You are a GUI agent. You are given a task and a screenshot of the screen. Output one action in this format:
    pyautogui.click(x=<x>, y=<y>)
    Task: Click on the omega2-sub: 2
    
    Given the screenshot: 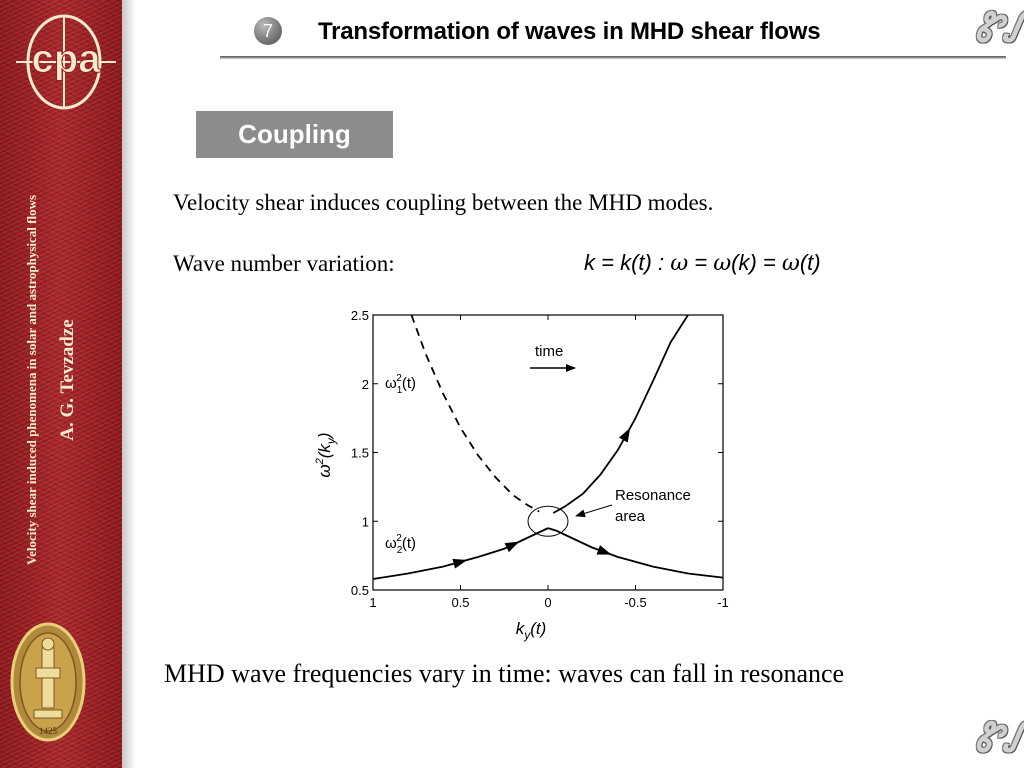 What is the action you would take?
    pyautogui.click(x=400, y=550)
    